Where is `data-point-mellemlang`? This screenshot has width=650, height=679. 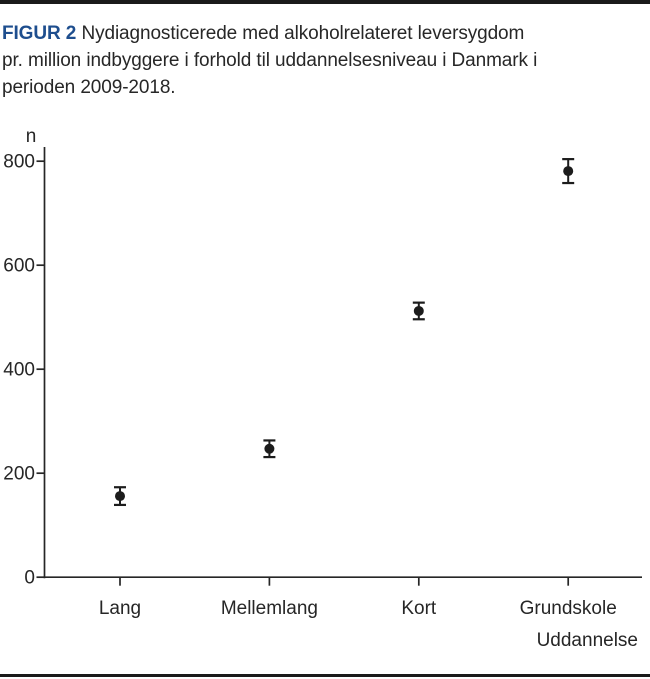
data-point-mellemlang is located at coordinates (269, 449).